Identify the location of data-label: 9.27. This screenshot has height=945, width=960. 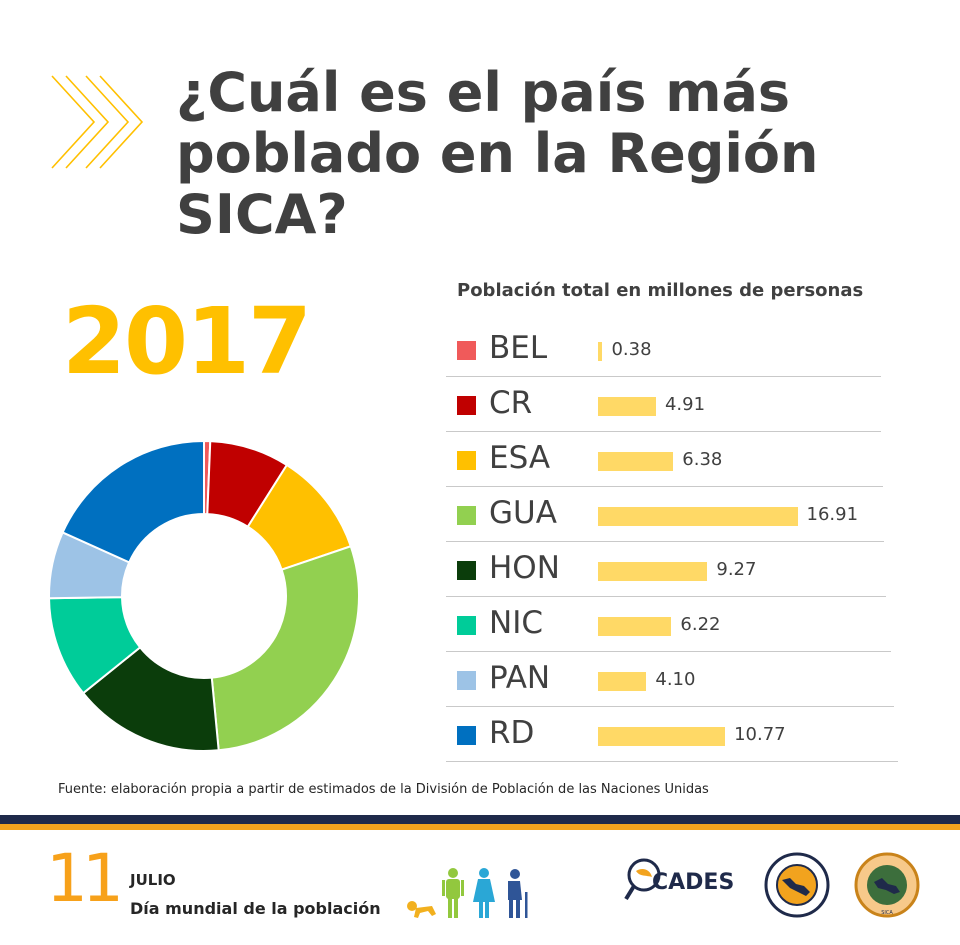
(736, 569).